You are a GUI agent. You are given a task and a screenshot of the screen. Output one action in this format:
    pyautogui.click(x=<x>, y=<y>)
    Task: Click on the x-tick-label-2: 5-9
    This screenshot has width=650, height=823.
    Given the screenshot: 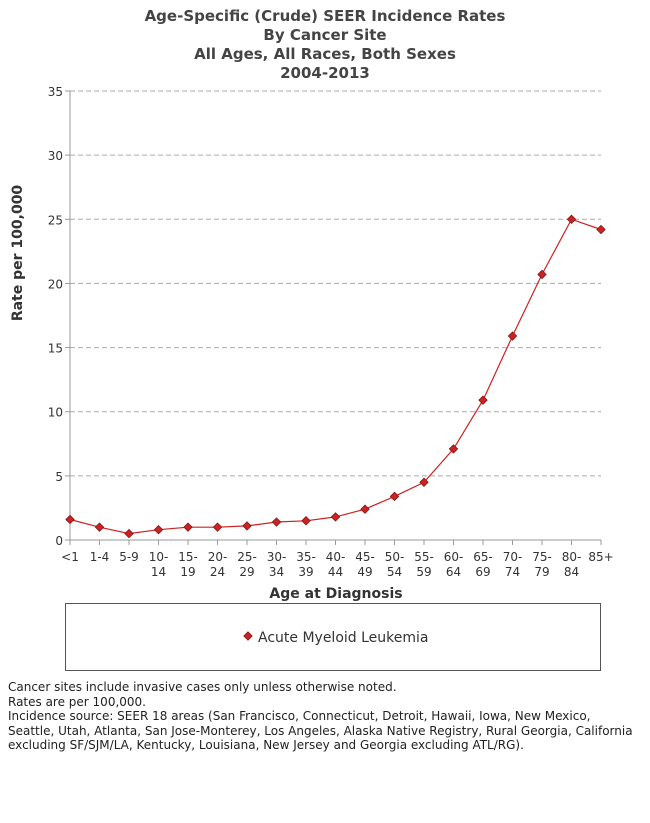 What is the action you would take?
    pyautogui.click(x=129, y=557)
    